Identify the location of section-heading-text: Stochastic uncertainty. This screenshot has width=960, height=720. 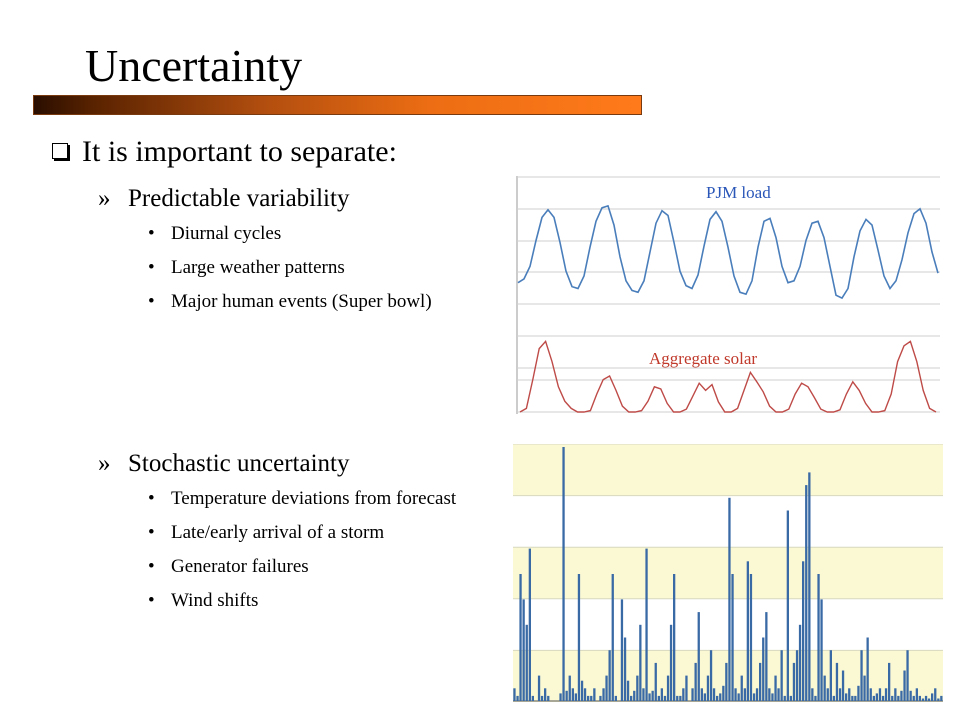
(239, 463).